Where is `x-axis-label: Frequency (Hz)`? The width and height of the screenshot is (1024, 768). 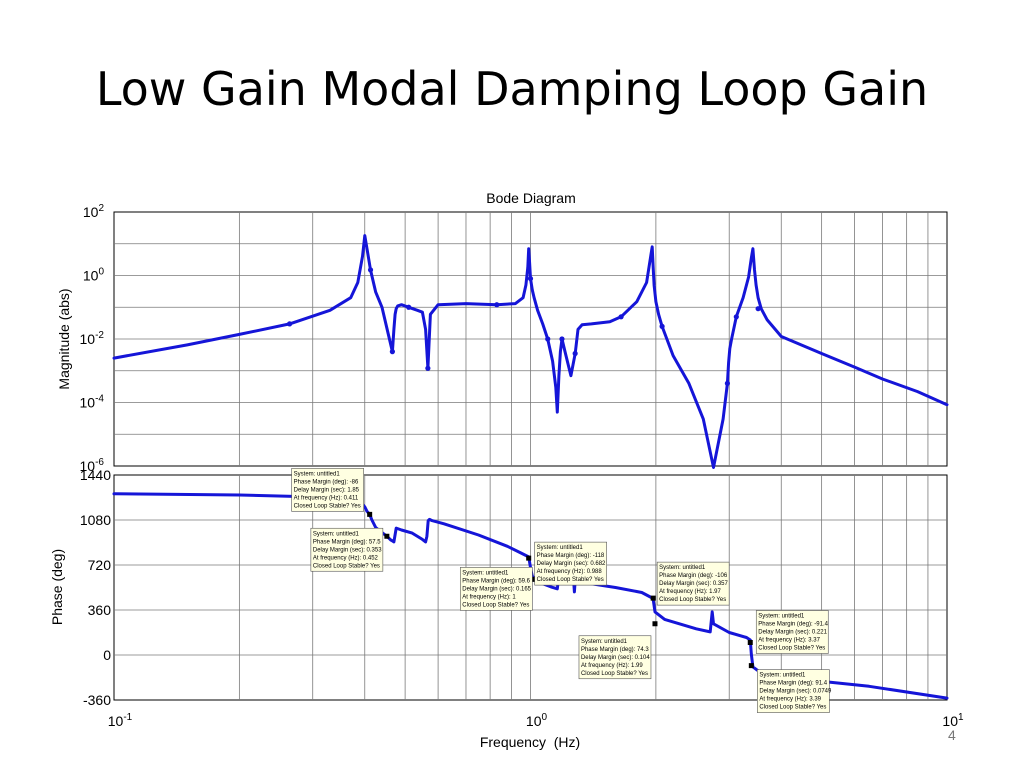
x-axis-label: Frequency (Hz) is located at coordinates (530, 742).